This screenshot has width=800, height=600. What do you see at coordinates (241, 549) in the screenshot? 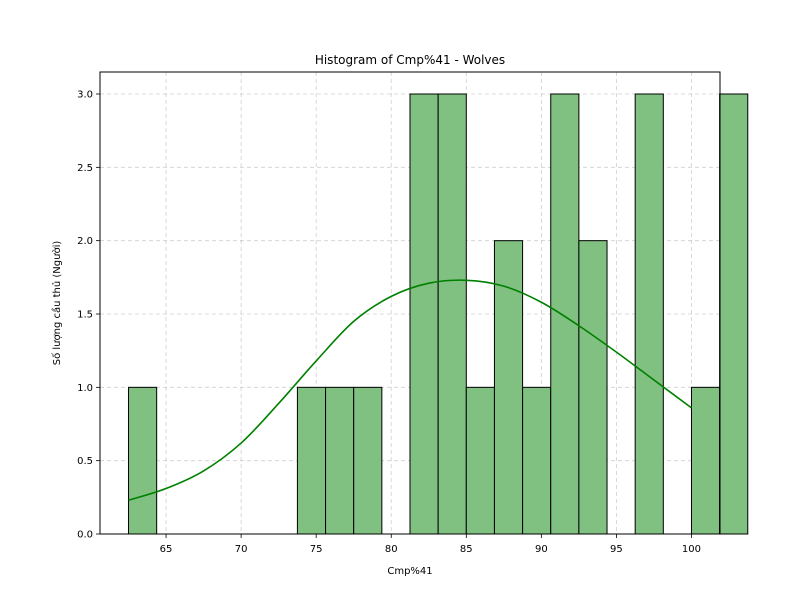
I see `x-tick-label: 70` at bounding box center [241, 549].